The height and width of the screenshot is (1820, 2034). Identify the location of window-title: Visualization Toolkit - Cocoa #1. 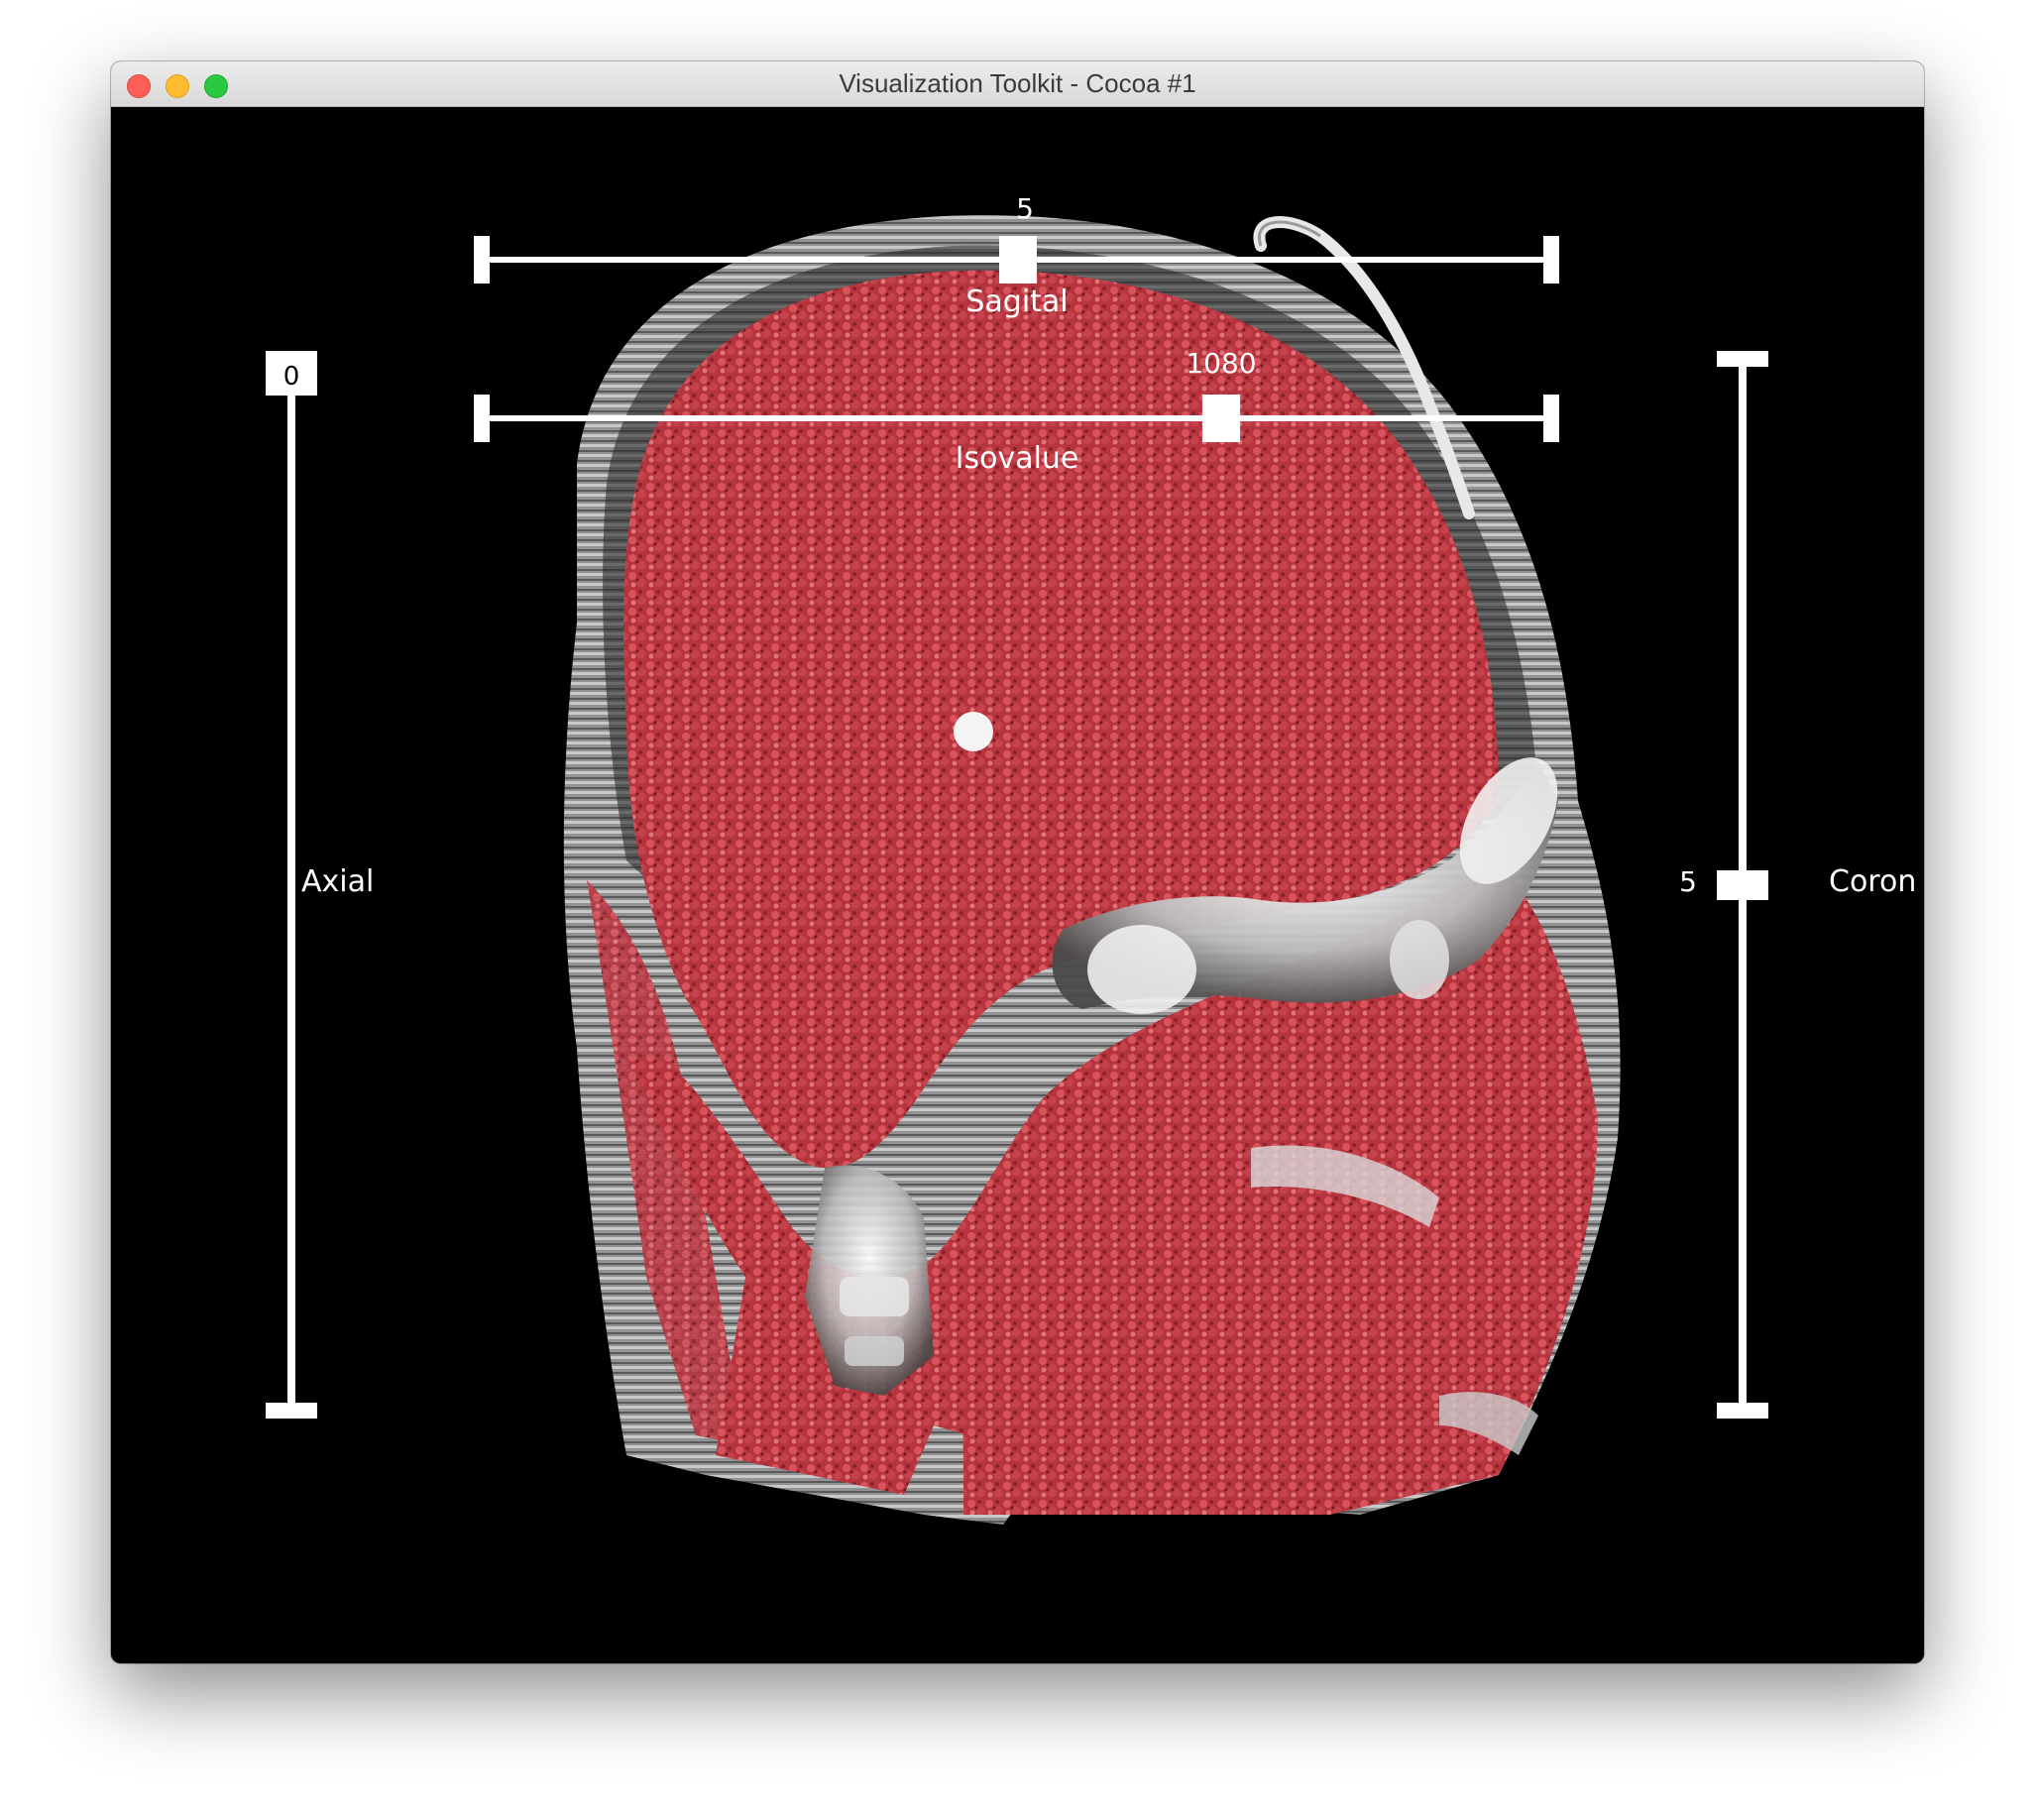
(1018, 83).